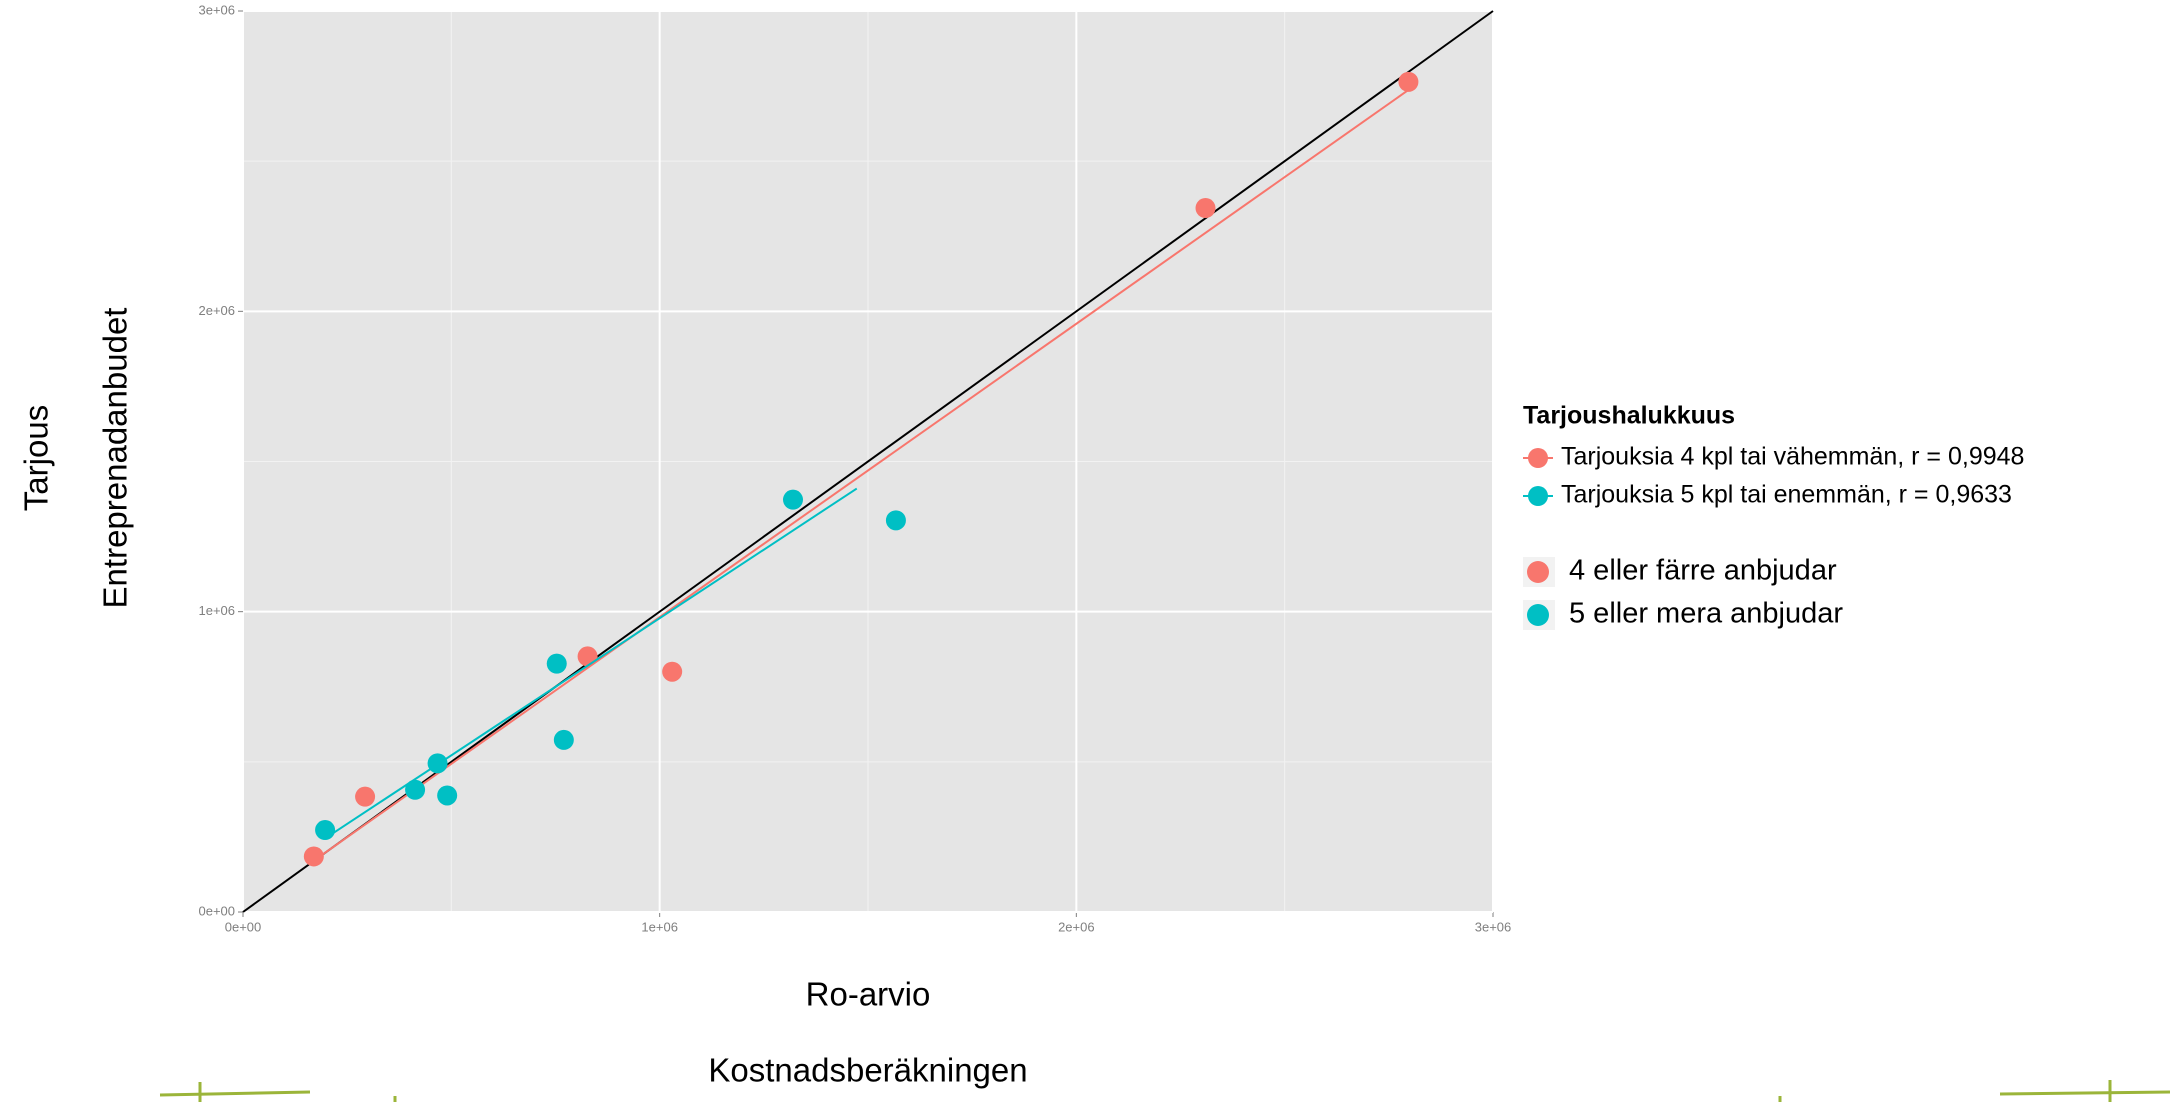 Image resolution: width=2177 pixels, height=1102 pixels. Describe the element at coordinates (216, 310) in the screenshot. I see `y-tick-label: 2e+06` at that location.